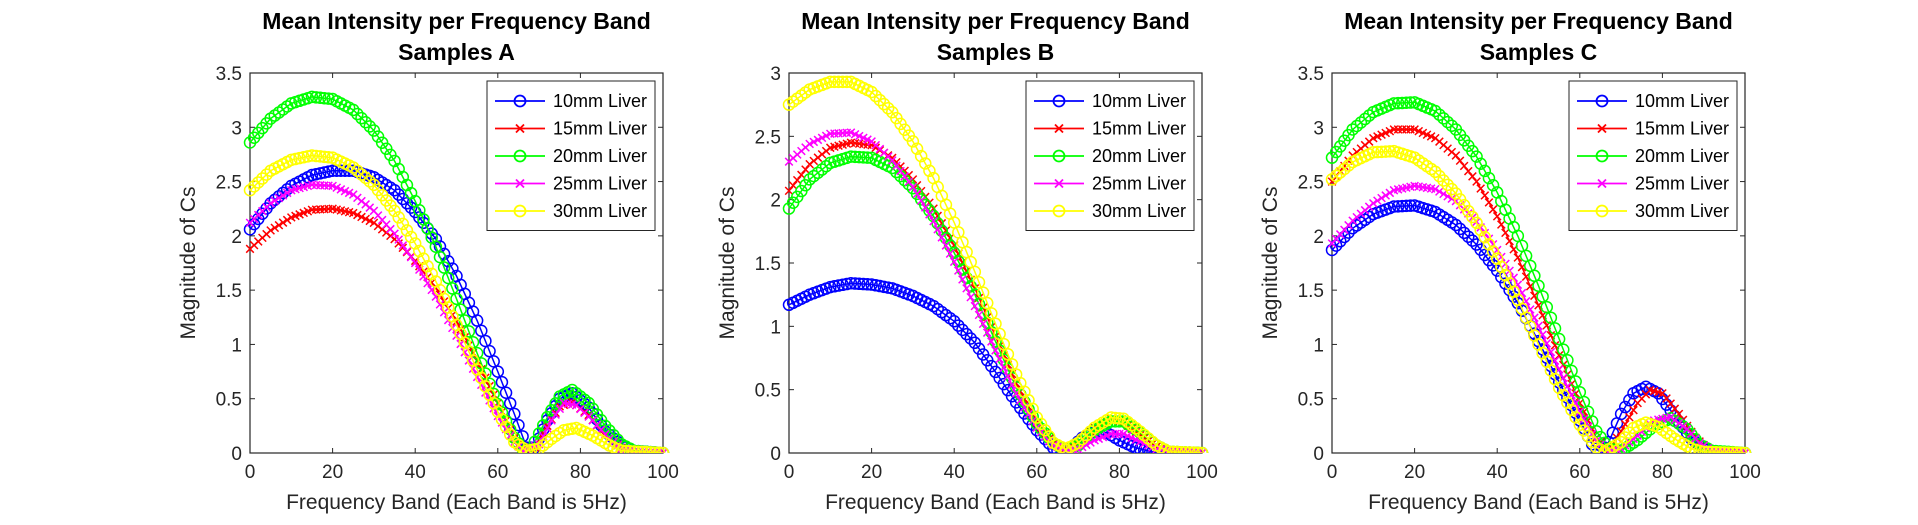  What do you see at coordinates (995, 21) in the screenshot?
I see `chart-title: Mean Intensity per Frequency Band` at bounding box center [995, 21].